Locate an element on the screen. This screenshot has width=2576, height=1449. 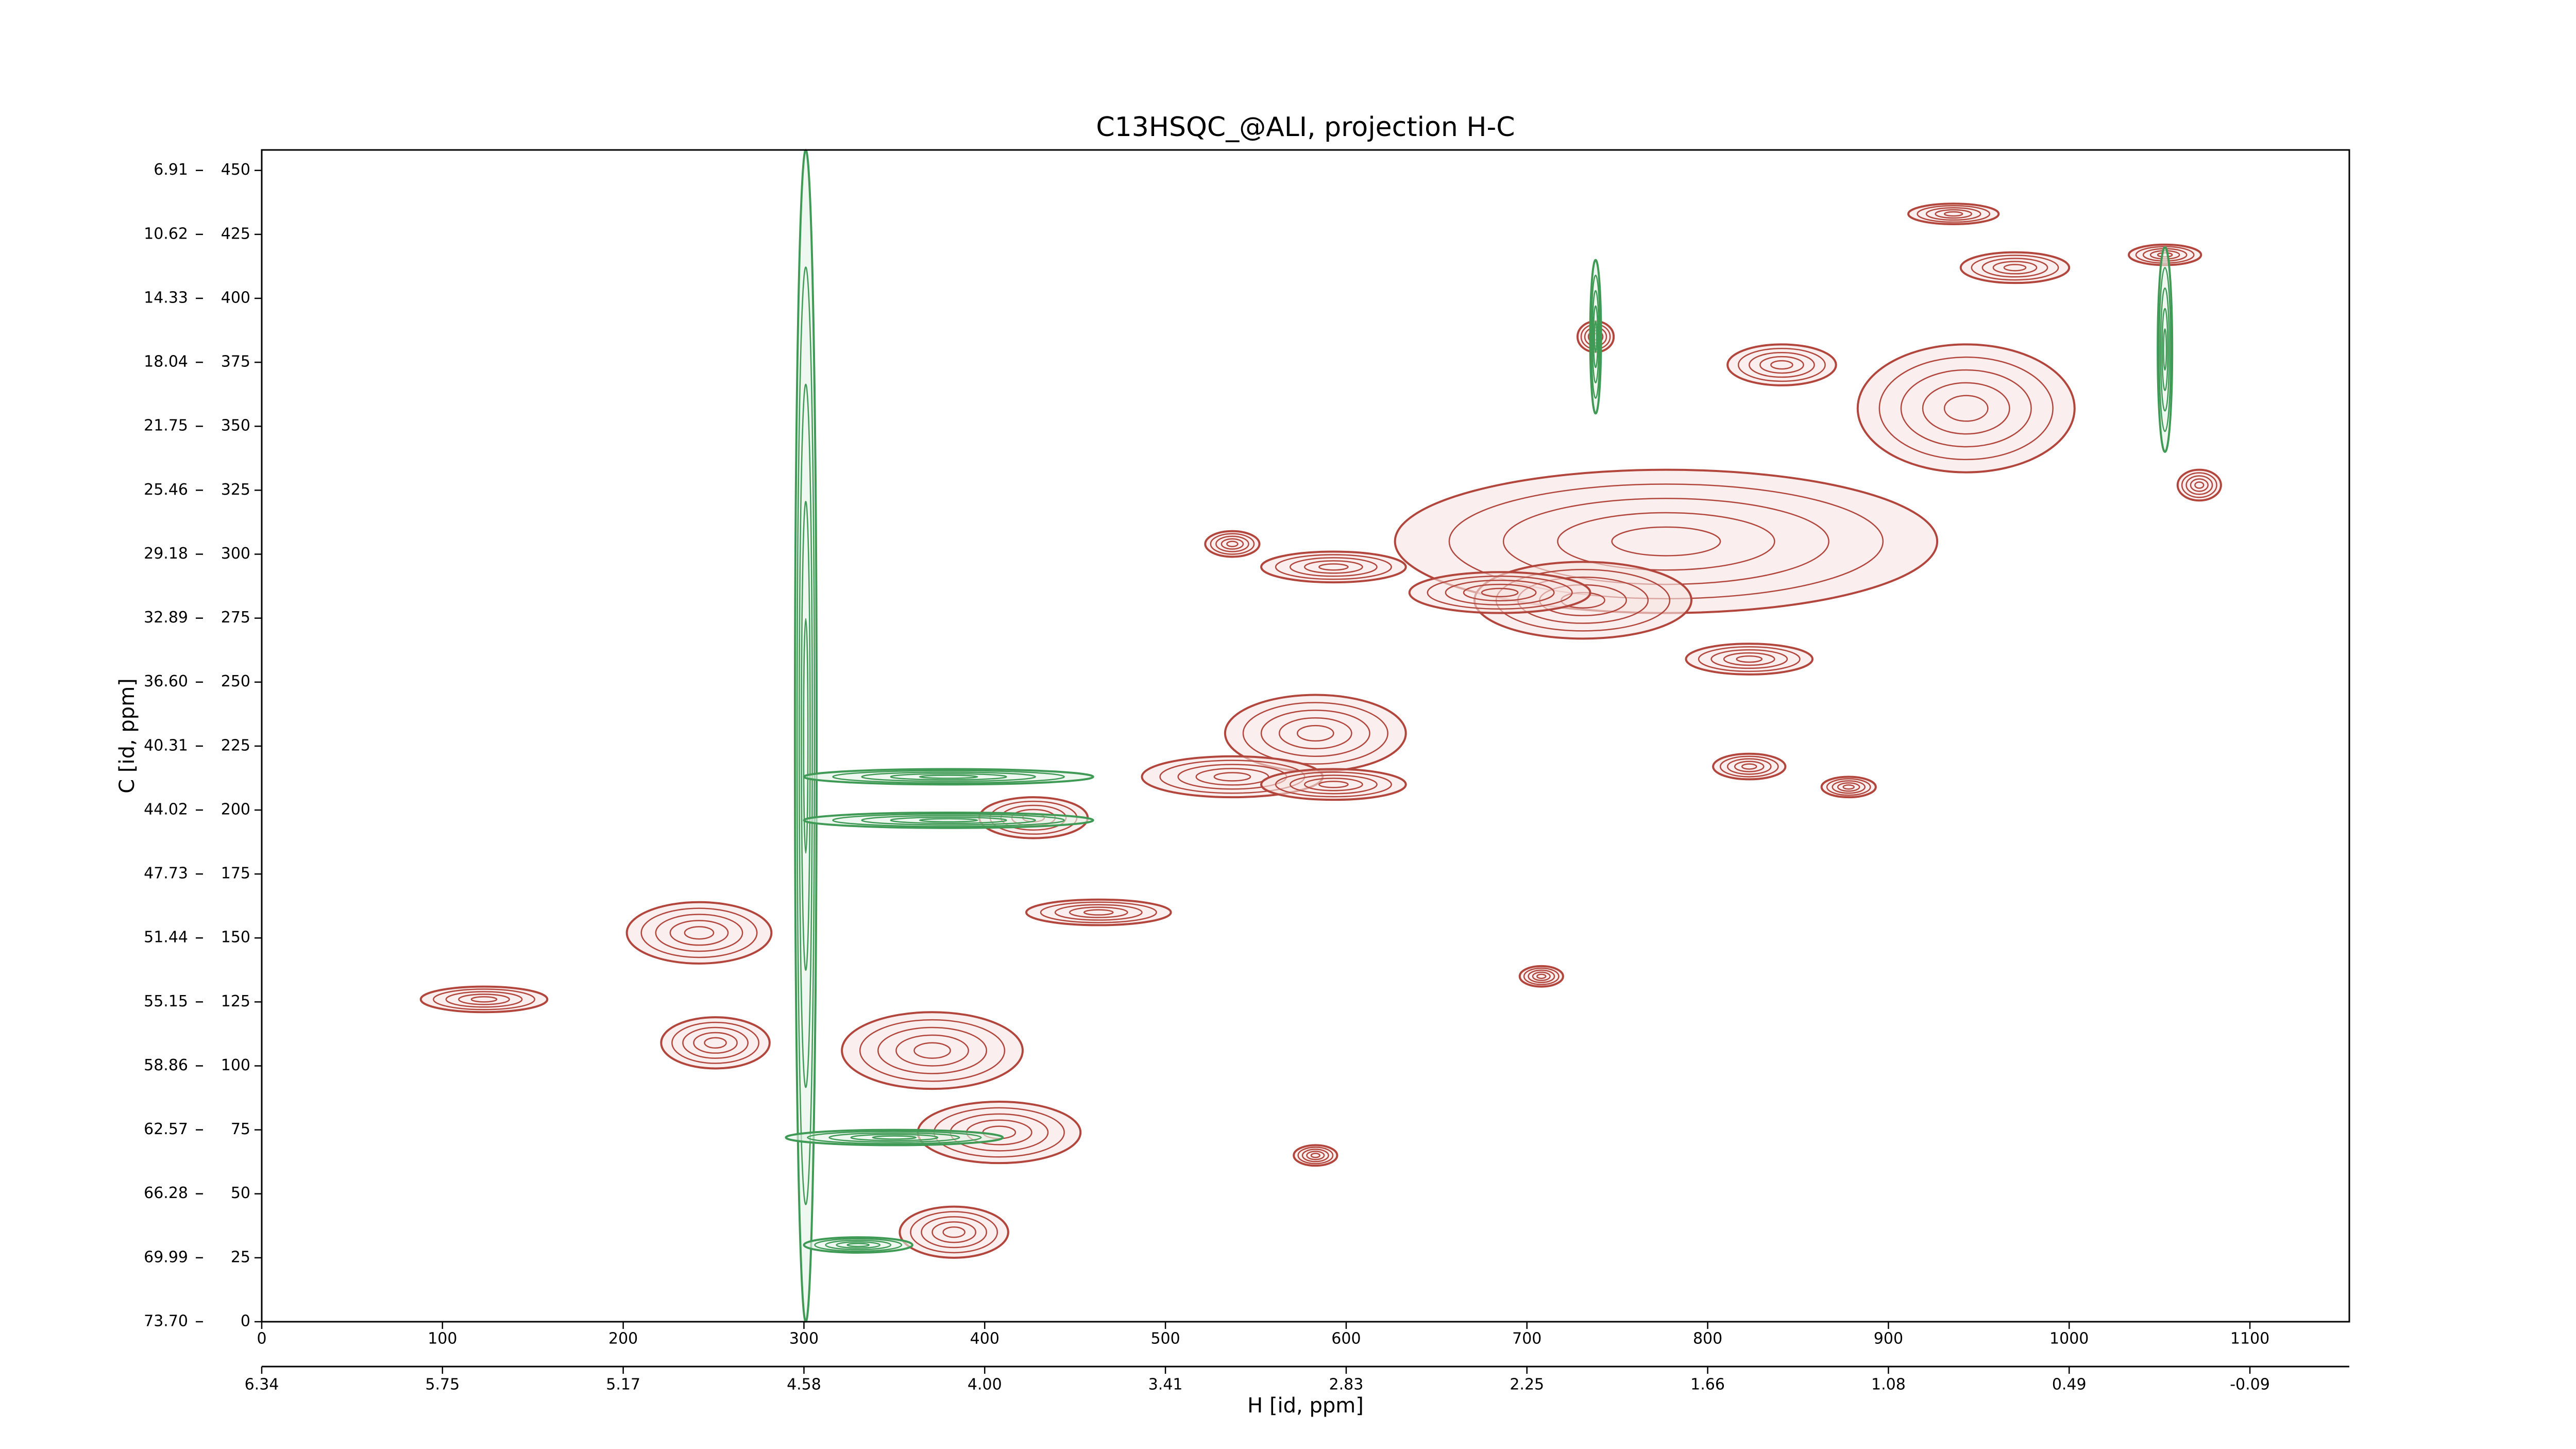
y2-tick-label: 62.57 is located at coordinates (166, 1129).